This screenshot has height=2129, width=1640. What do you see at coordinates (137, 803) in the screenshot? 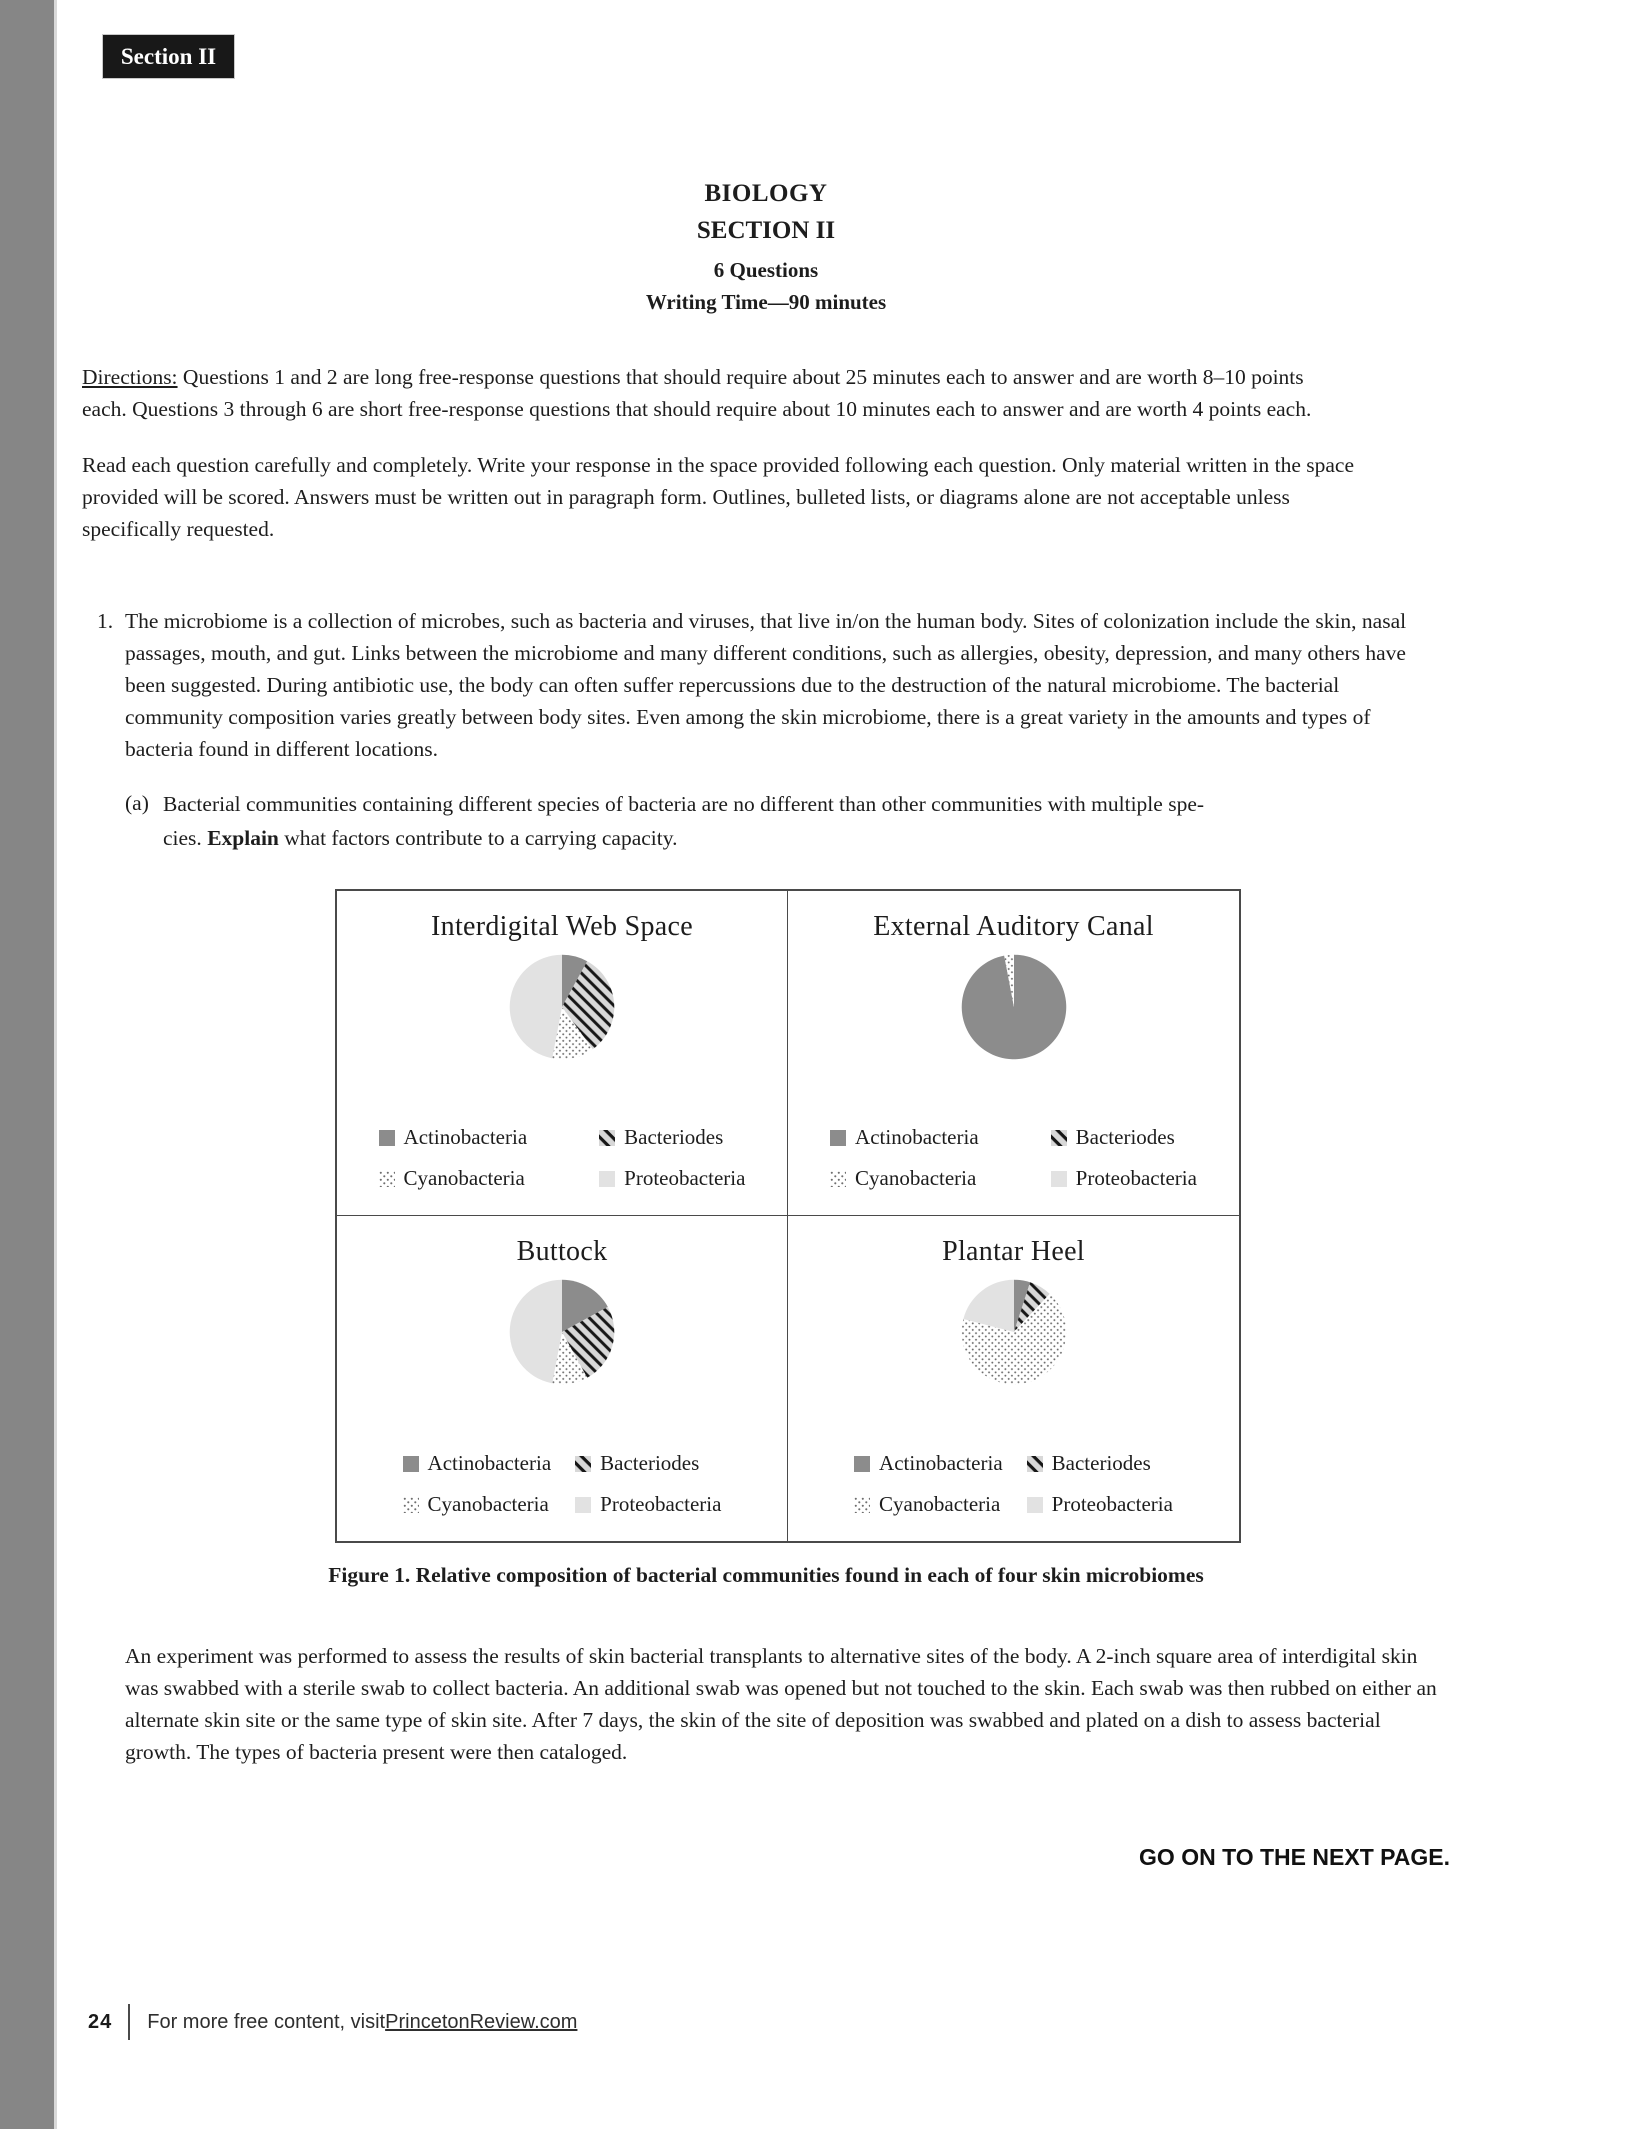
I see `part-a-label: (a)` at bounding box center [137, 803].